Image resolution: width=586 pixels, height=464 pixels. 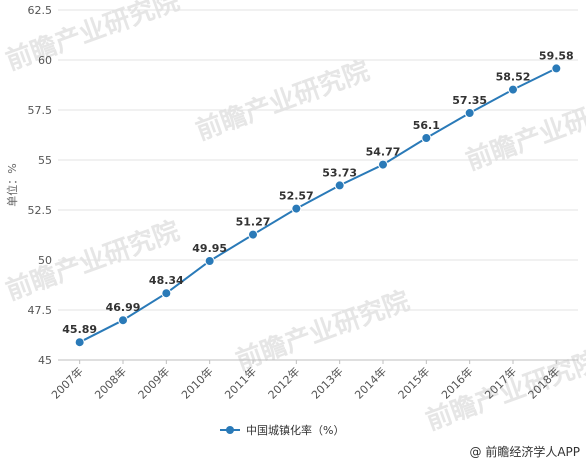 I want to click on data-label: 52.57, so click(x=296, y=196).